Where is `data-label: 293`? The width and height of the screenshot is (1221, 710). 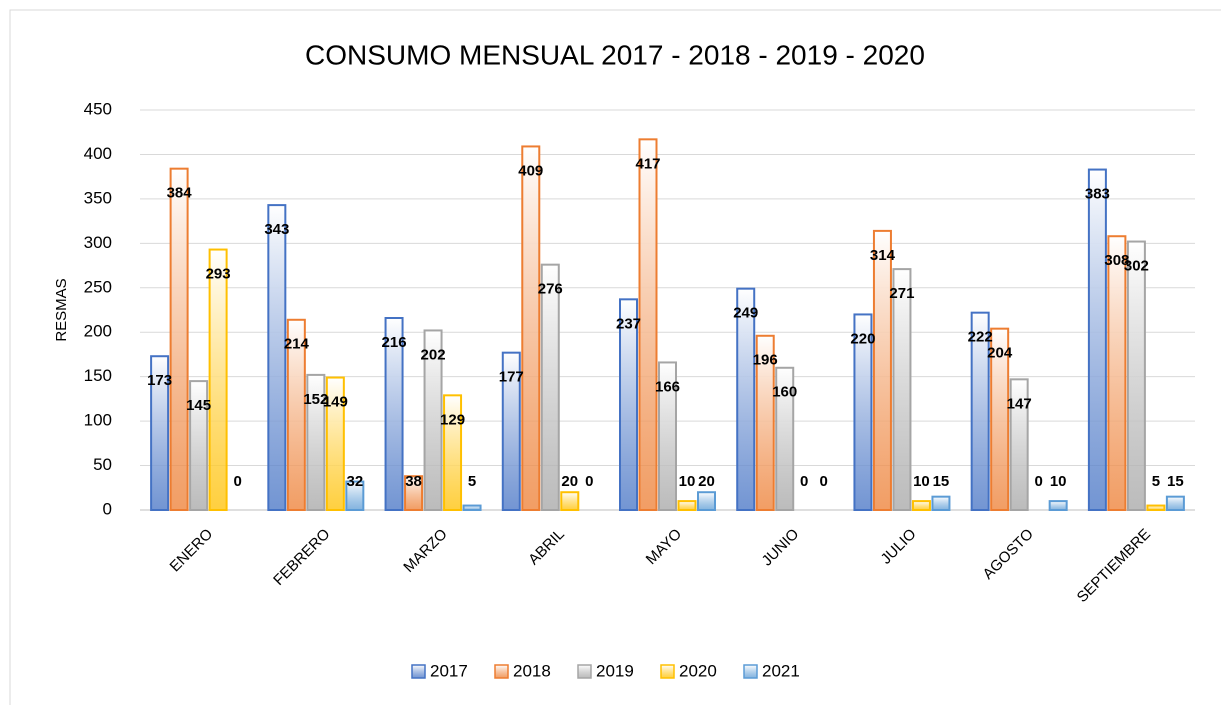
data-label: 293 is located at coordinates (218, 274).